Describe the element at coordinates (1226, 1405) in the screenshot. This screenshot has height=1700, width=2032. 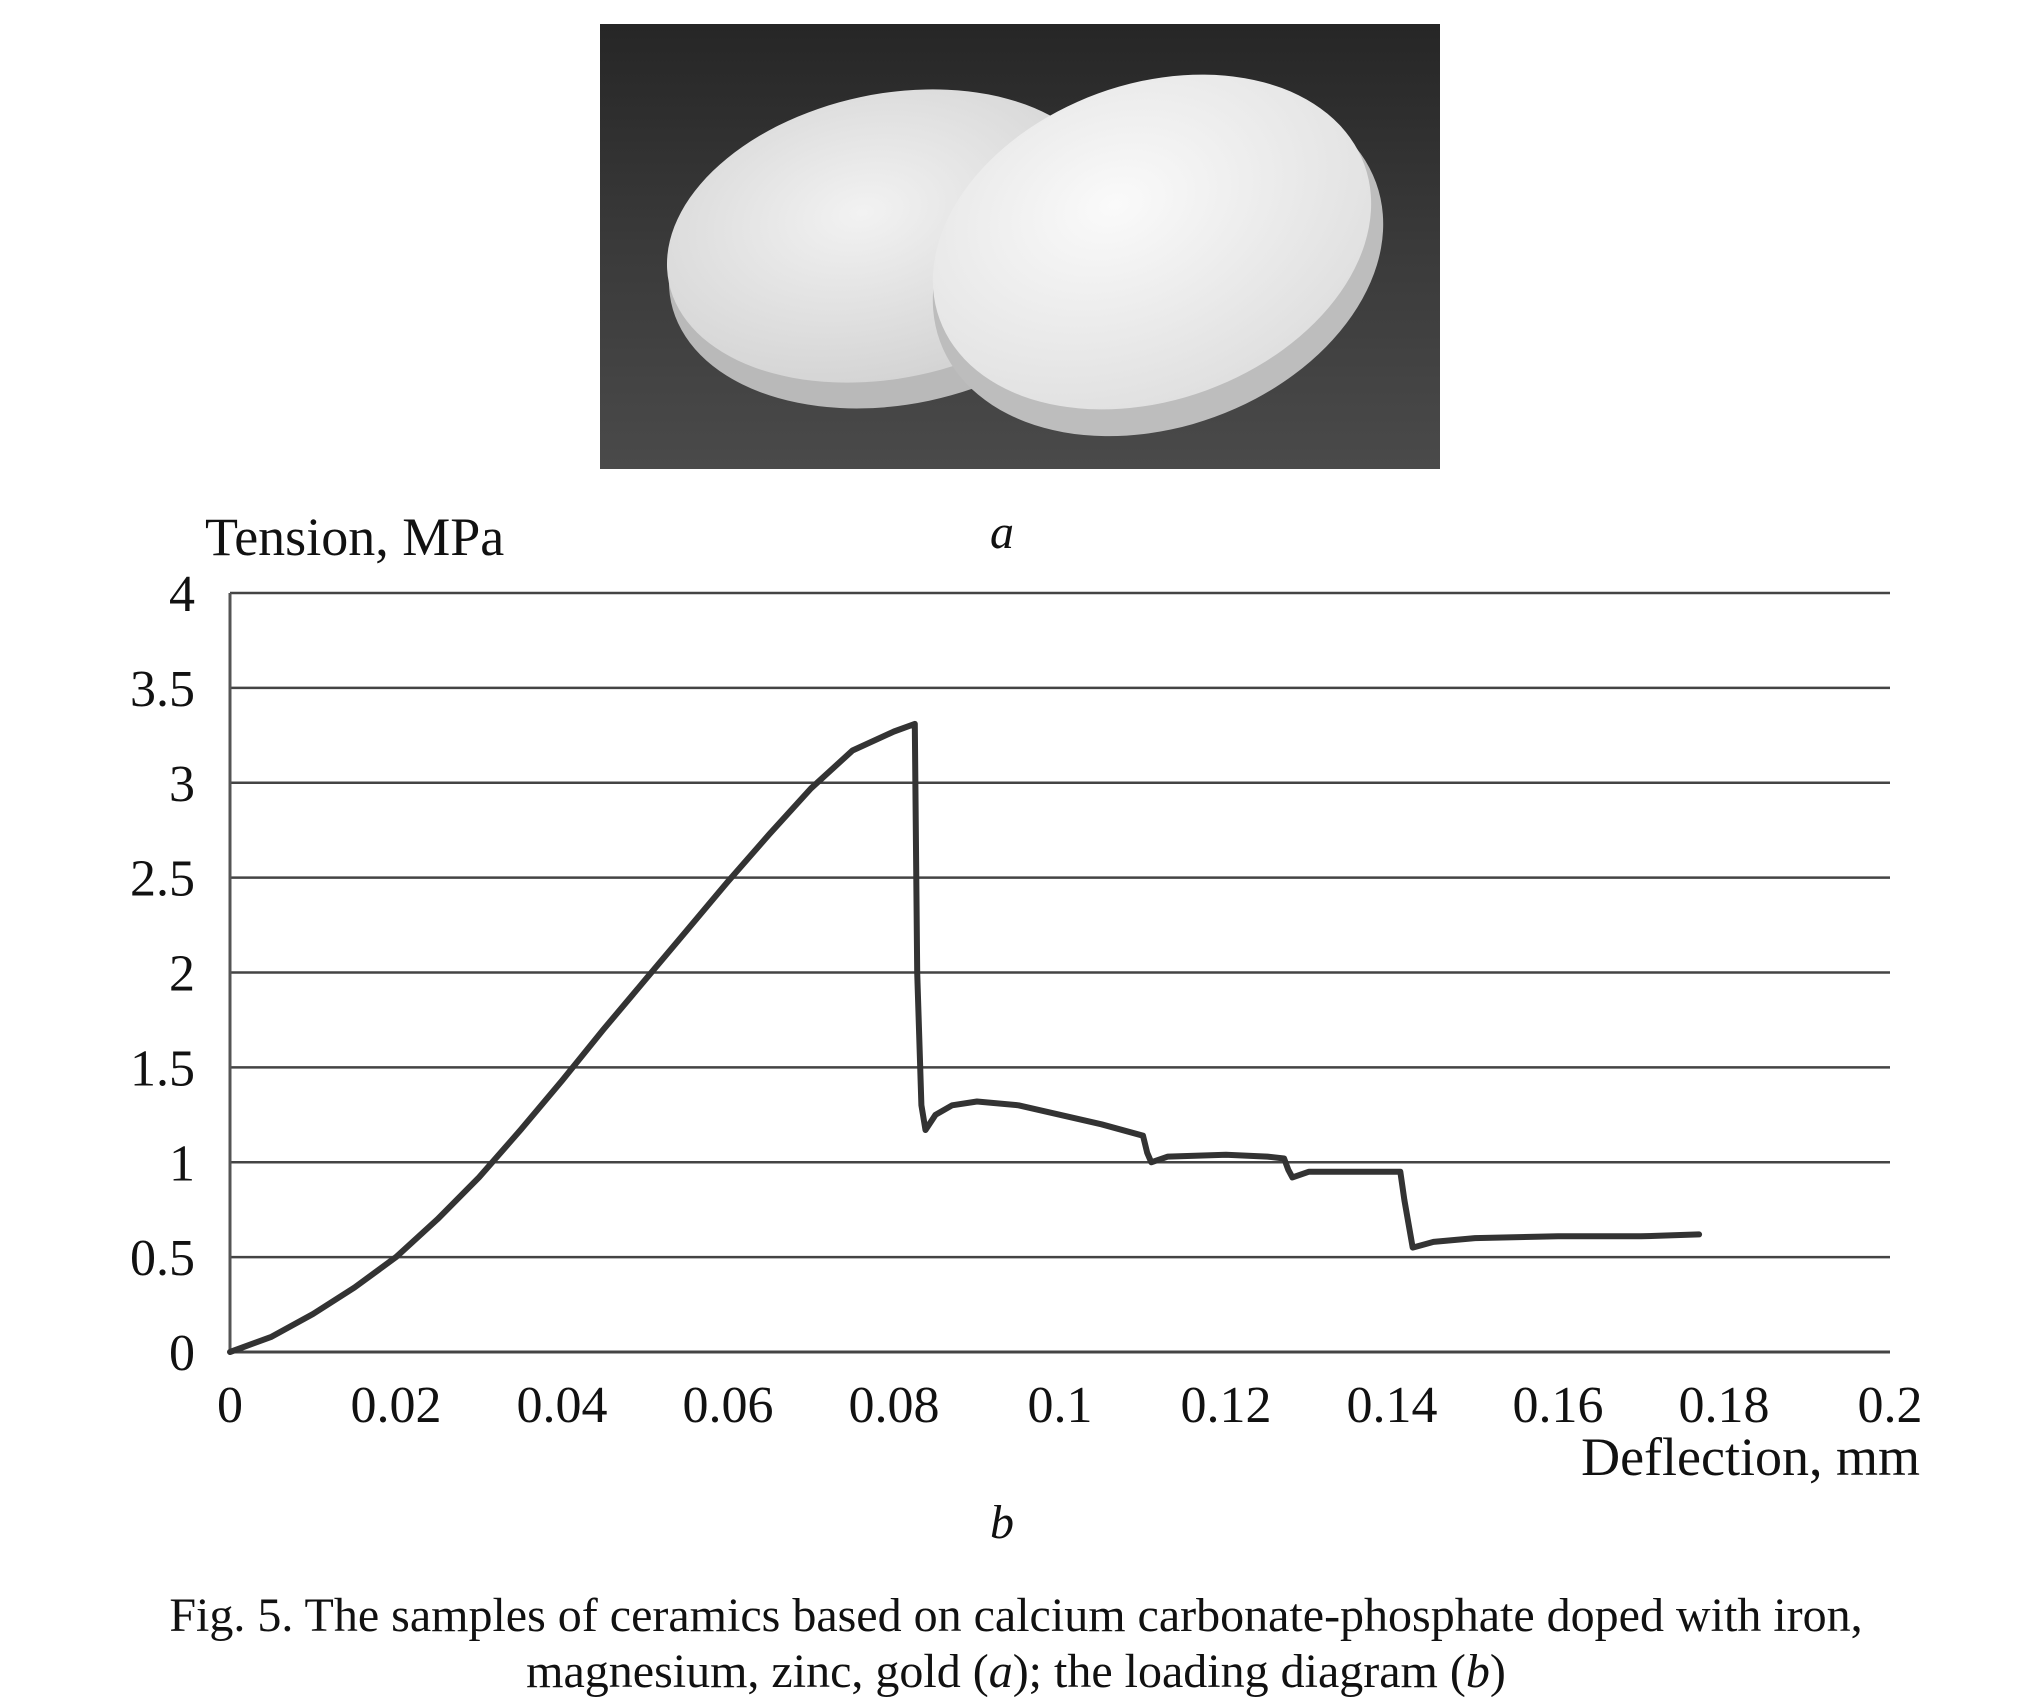
I see `x-tick-label: 0.12` at that location.